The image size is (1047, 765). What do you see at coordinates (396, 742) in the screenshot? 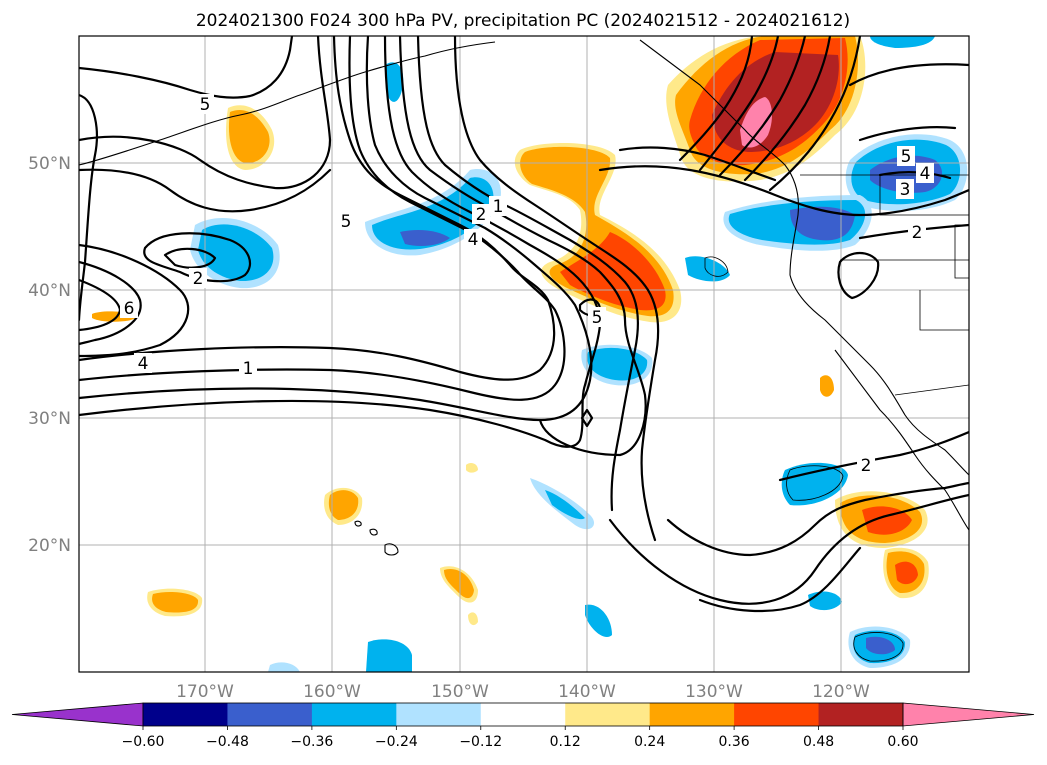
I see `colorbar-tick-label: −0.24` at bounding box center [396, 742].